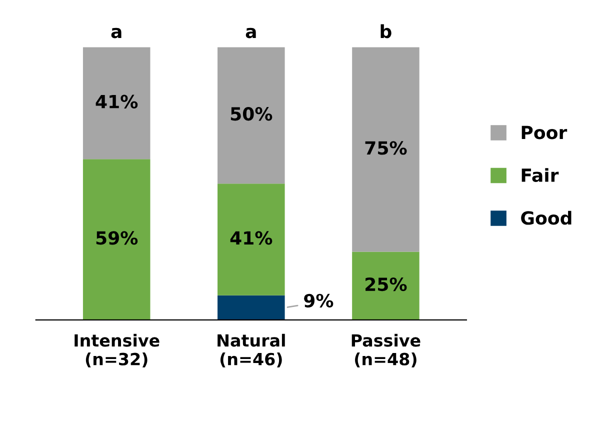  I want to click on data-label: 75%, so click(386, 148).